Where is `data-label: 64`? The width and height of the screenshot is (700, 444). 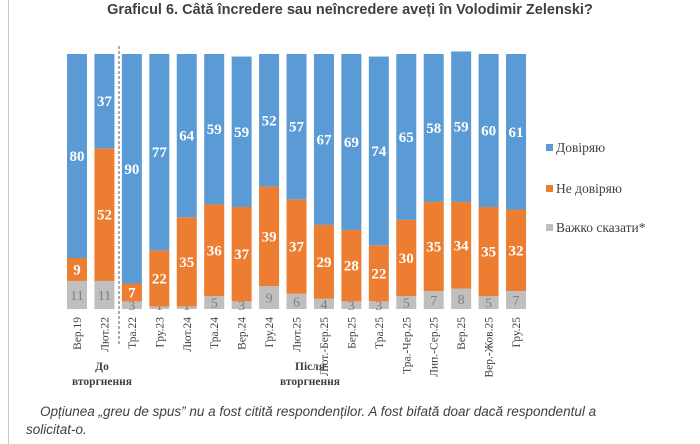
data-label: 64 is located at coordinates (187, 137).